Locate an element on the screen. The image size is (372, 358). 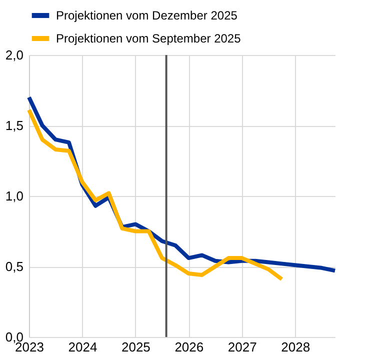
legend-label: Projektionen vom Dezember 2025 is located at coordinates (147, 15).